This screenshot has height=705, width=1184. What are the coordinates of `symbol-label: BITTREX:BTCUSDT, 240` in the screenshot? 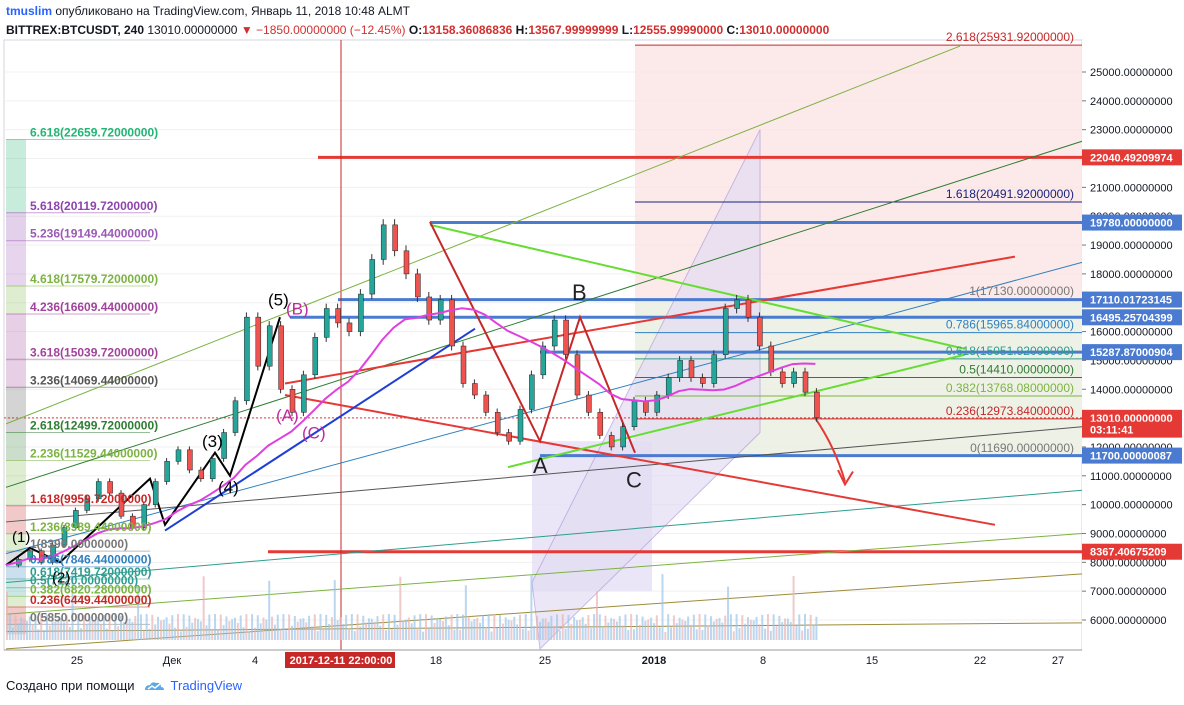 It's located at (75, 30).